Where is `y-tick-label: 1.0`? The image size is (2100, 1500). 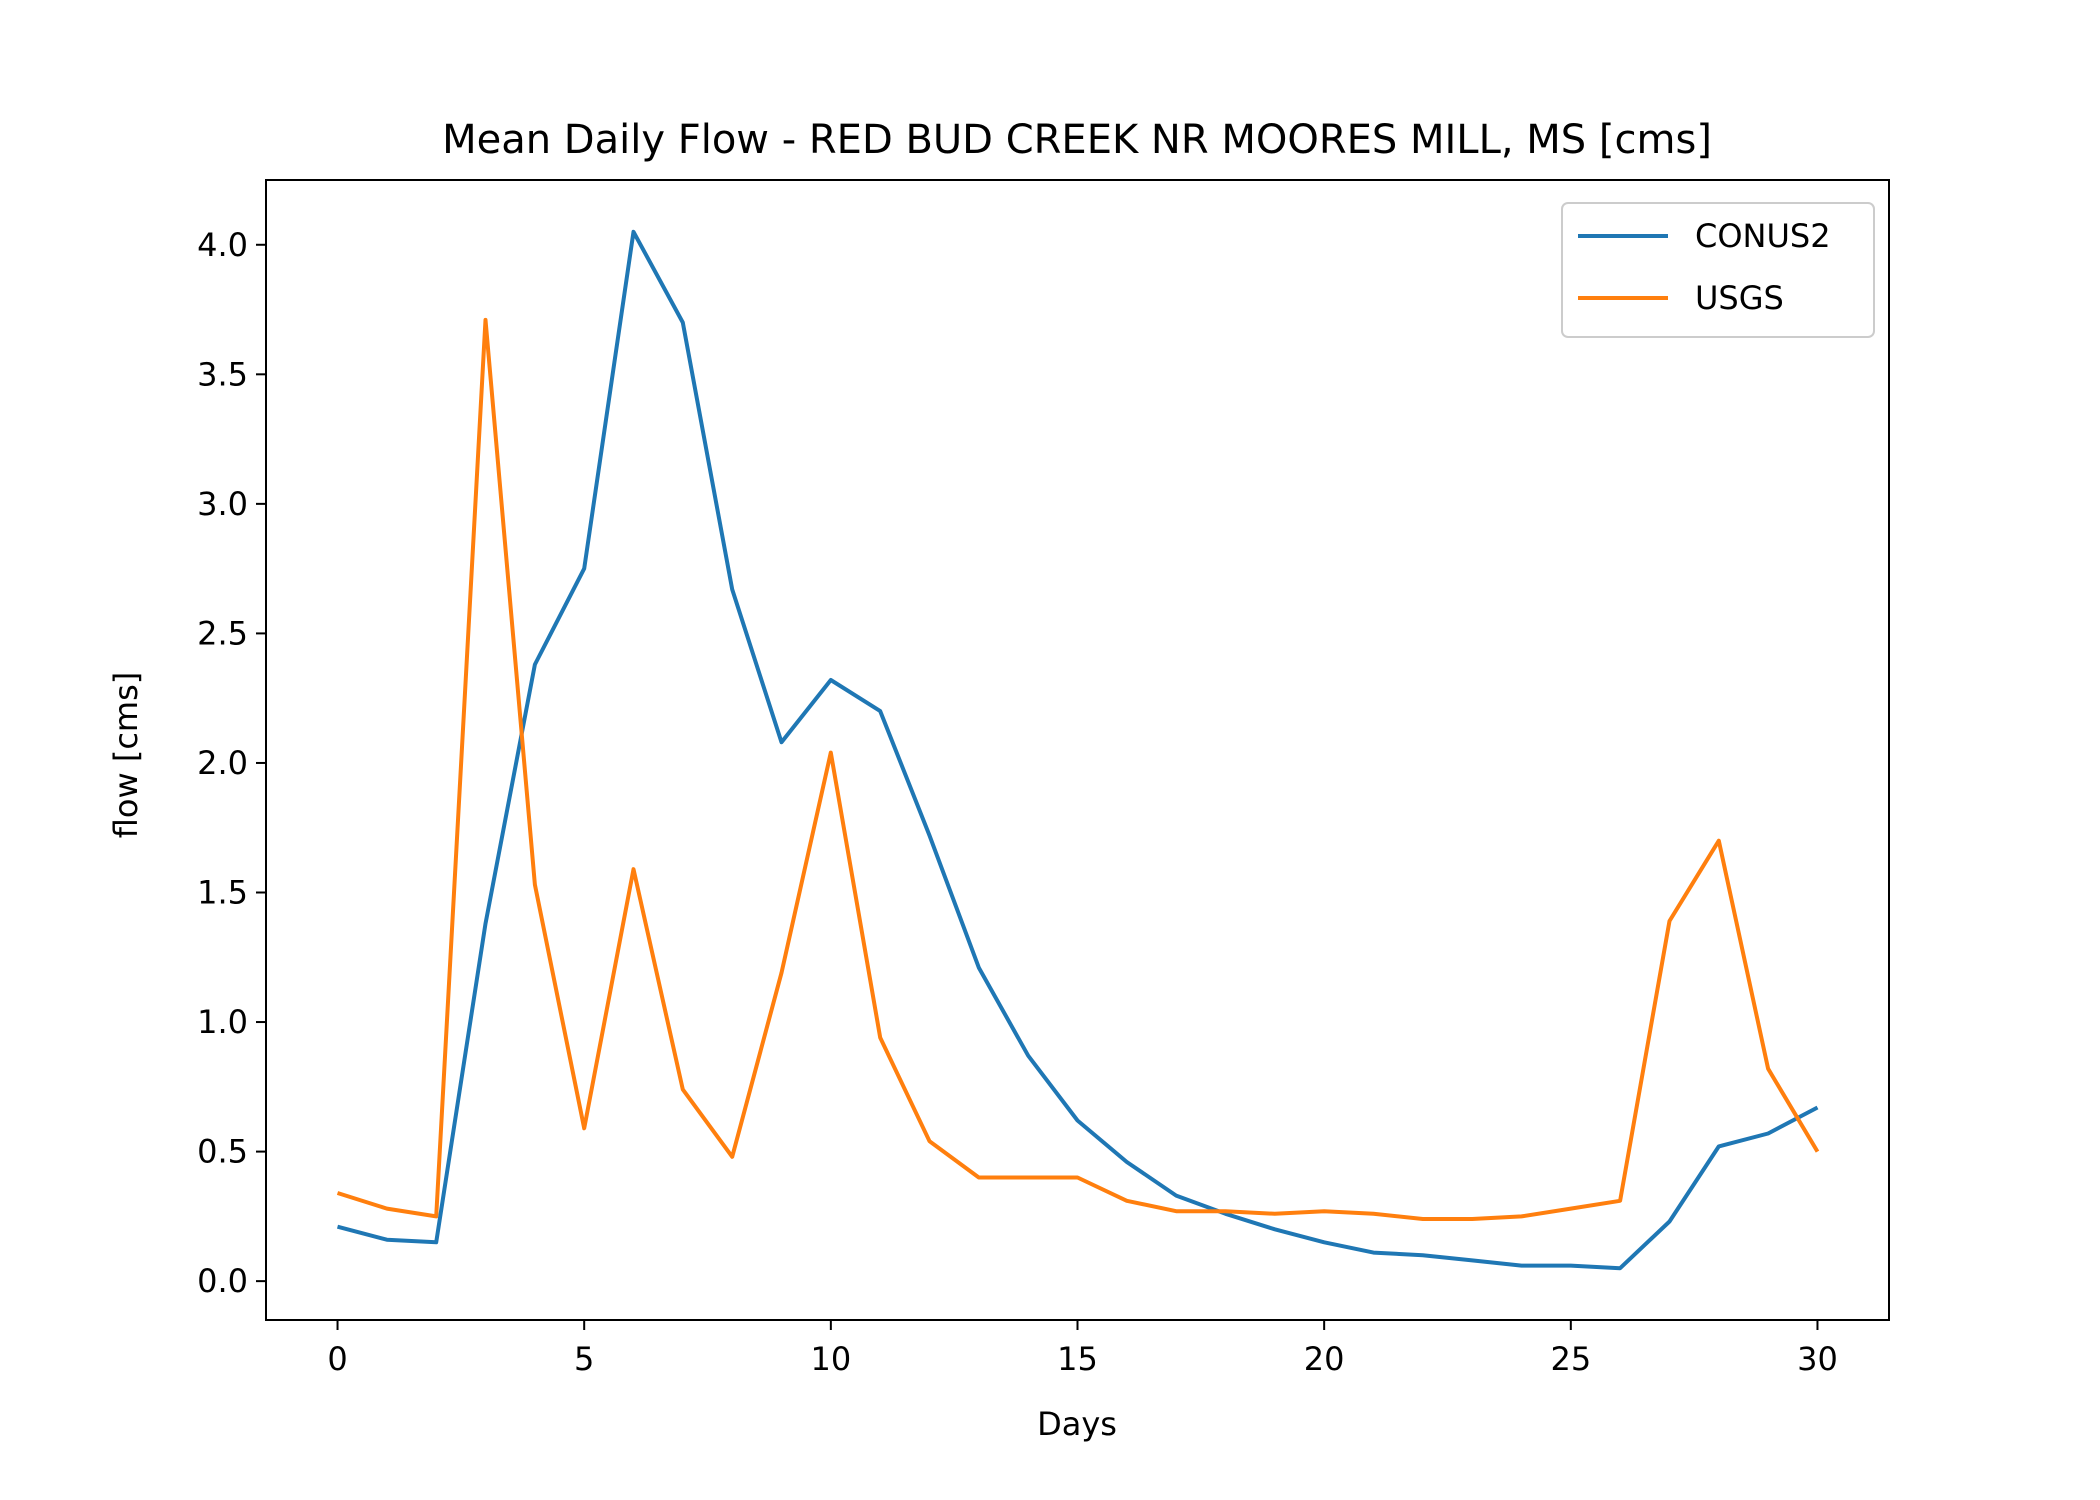
y-tick-label: 1.0 is located at coordinates (222, 1022).